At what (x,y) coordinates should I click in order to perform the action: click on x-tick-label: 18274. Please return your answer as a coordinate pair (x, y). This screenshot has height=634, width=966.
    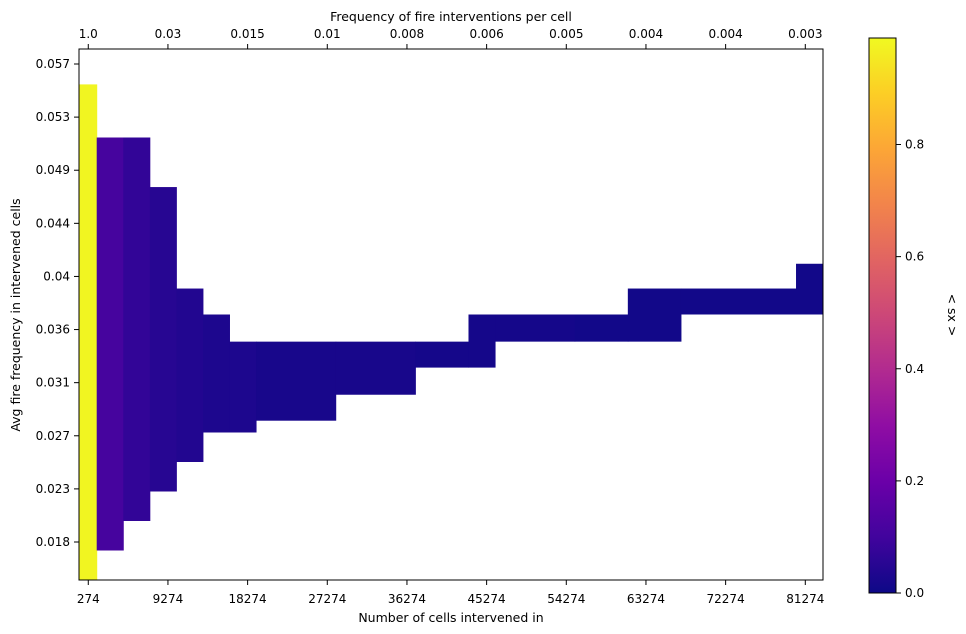
    Looking at the image, I should click on (248, 599).